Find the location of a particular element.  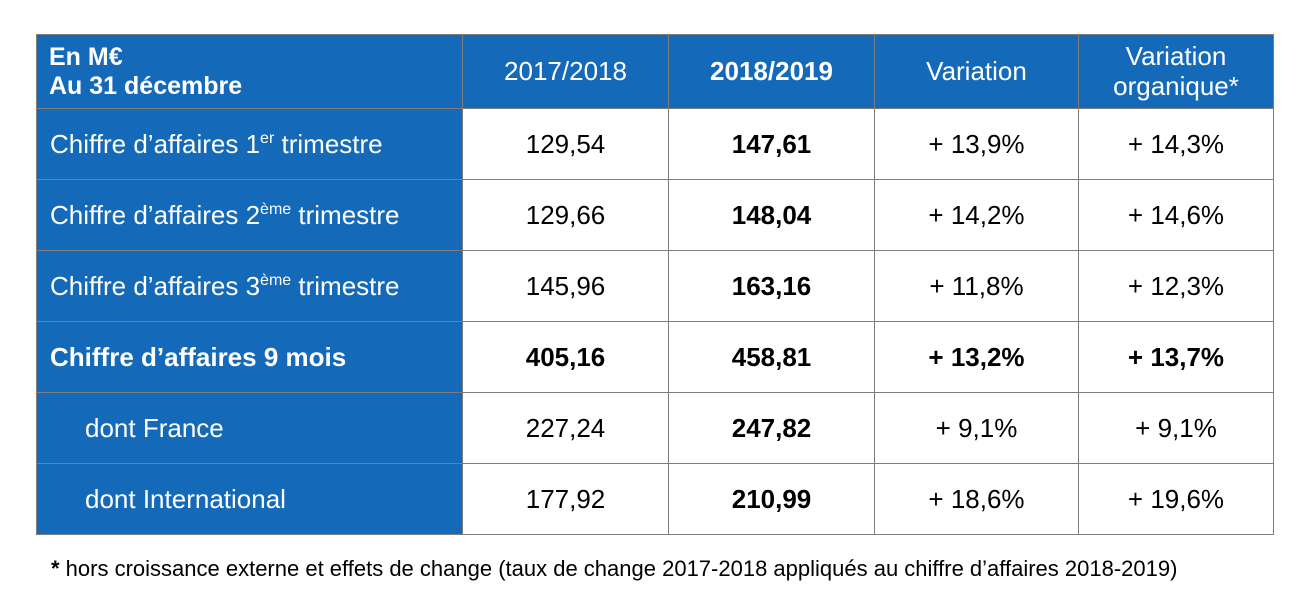

header-unit-label: En M€ is located at coordinates (86, 56).